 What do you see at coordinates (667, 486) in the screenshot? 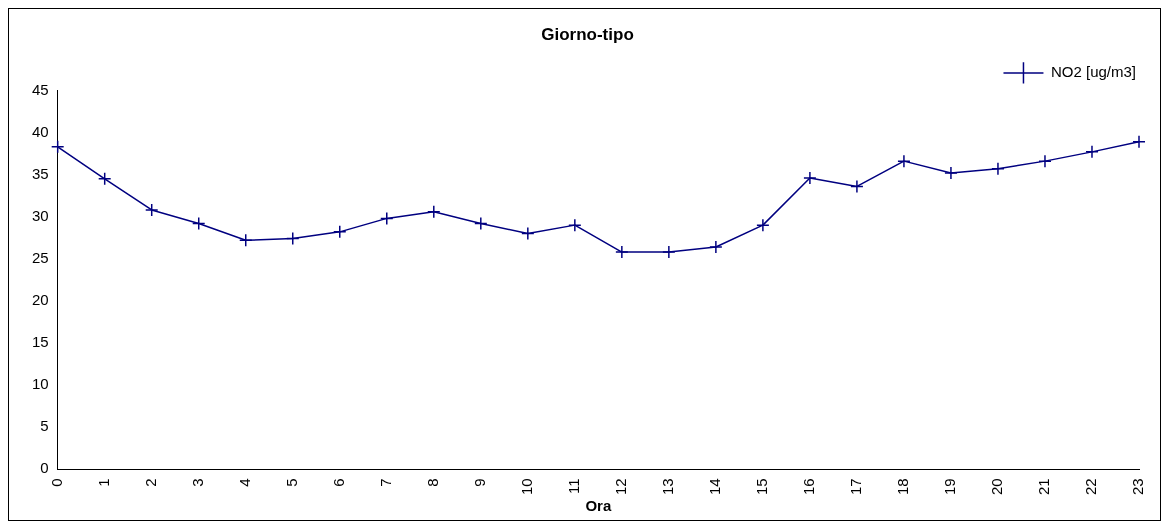
I see `x-tick-label: 13` at bounding box center [667, 486].